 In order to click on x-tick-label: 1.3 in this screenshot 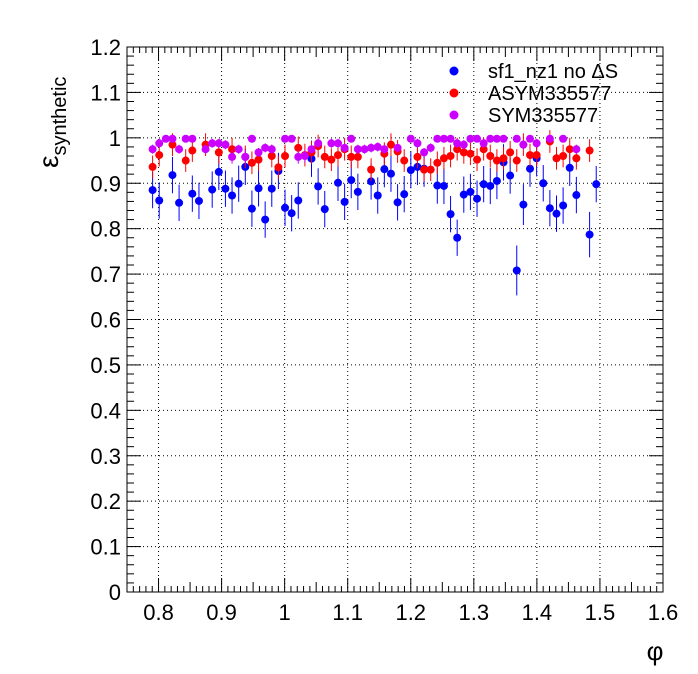, I will do `click(474, 612)`.